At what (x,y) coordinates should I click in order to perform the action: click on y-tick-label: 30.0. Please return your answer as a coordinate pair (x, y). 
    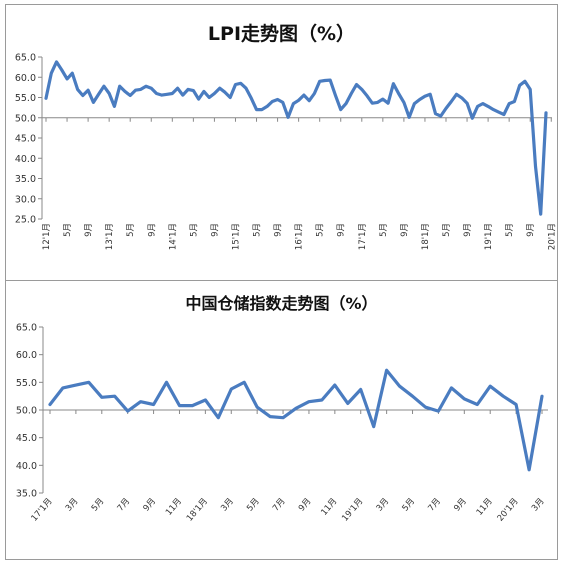
    Looking at the image, I should click on (25, 199).